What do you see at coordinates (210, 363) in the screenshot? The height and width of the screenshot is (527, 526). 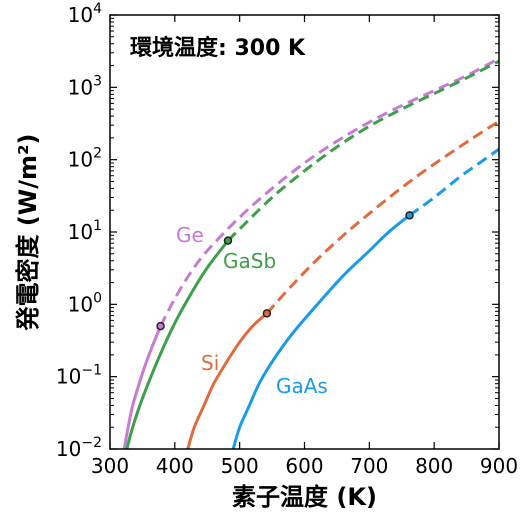 I see `series-label-si: Si` at bounding box center [210, 363].